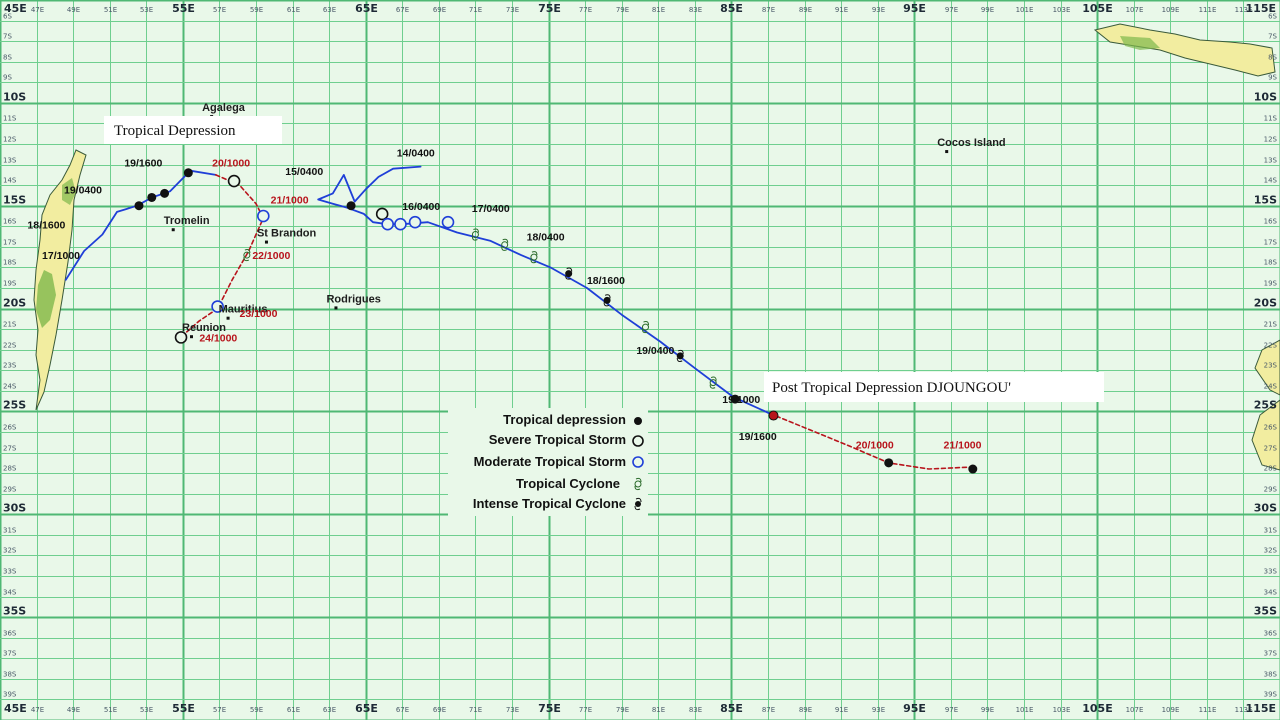 Image resolution: width=1280 pixels, height=720 pixels. What do you see at coordinates (914, 8) in the screenshot?
I see `longitude-label: 95E` at bounding box center [914, 8].